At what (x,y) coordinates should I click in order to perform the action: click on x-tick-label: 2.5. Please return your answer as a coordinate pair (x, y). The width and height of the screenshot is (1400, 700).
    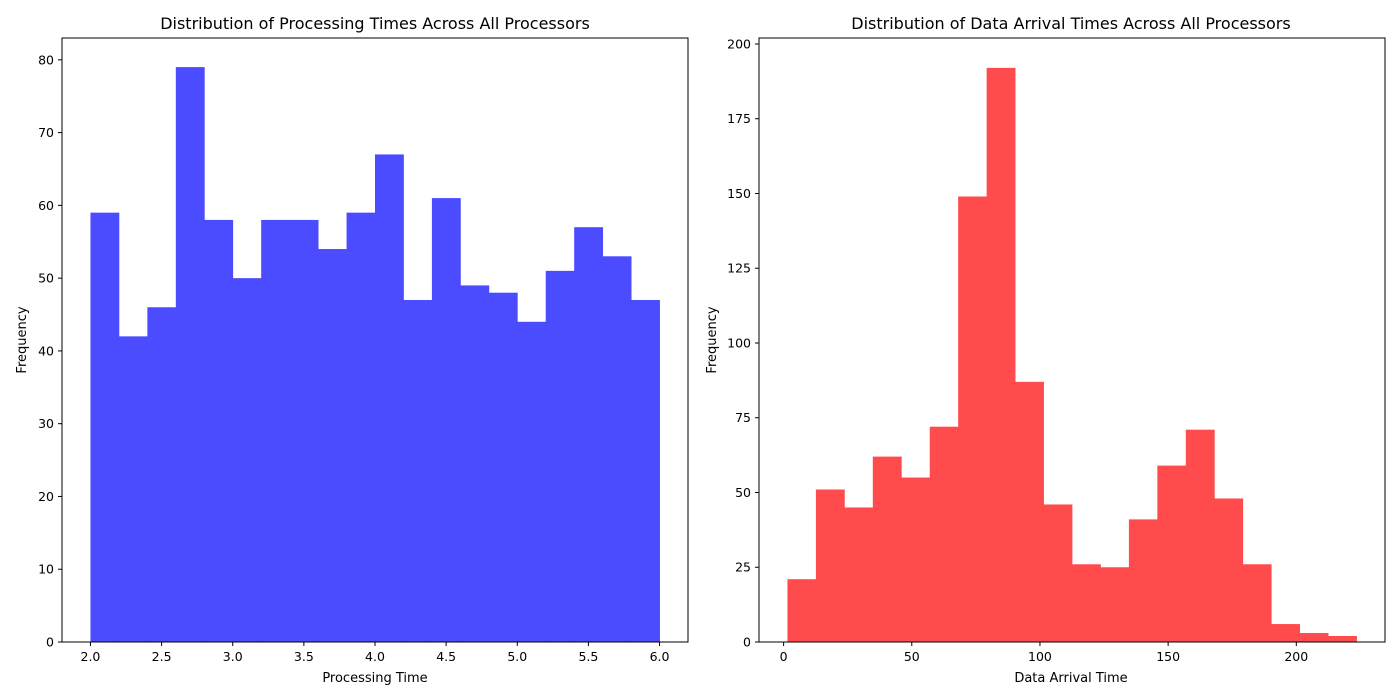
    Looking at the image, I should click on (162, 656).